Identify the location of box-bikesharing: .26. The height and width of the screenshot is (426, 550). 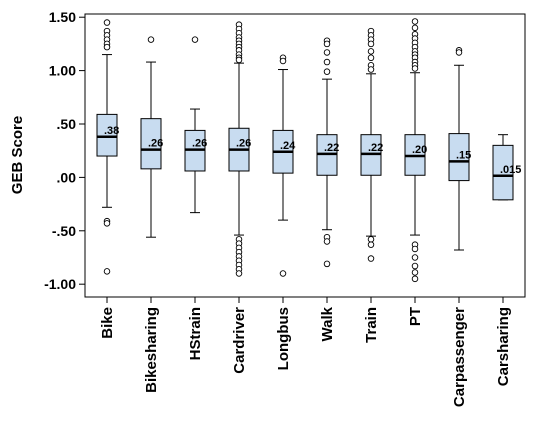
(151, 137).